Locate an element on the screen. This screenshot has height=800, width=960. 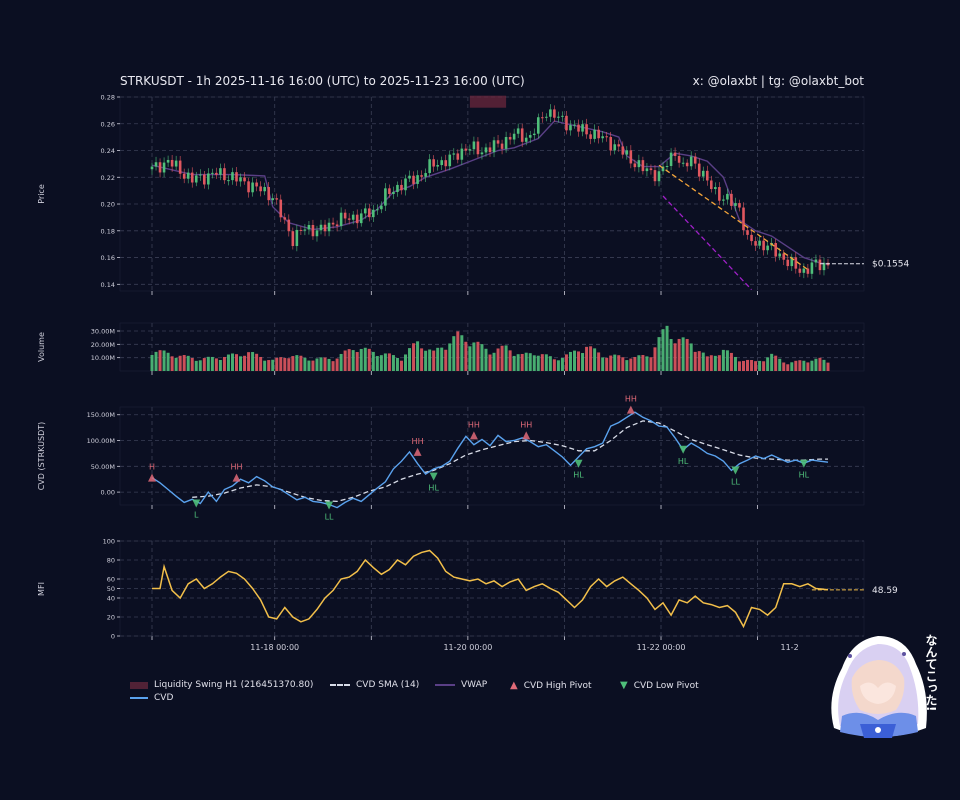
legend-item-low-pivot: ▼ CVD Low Pivot is located at coordinates (659, 685).